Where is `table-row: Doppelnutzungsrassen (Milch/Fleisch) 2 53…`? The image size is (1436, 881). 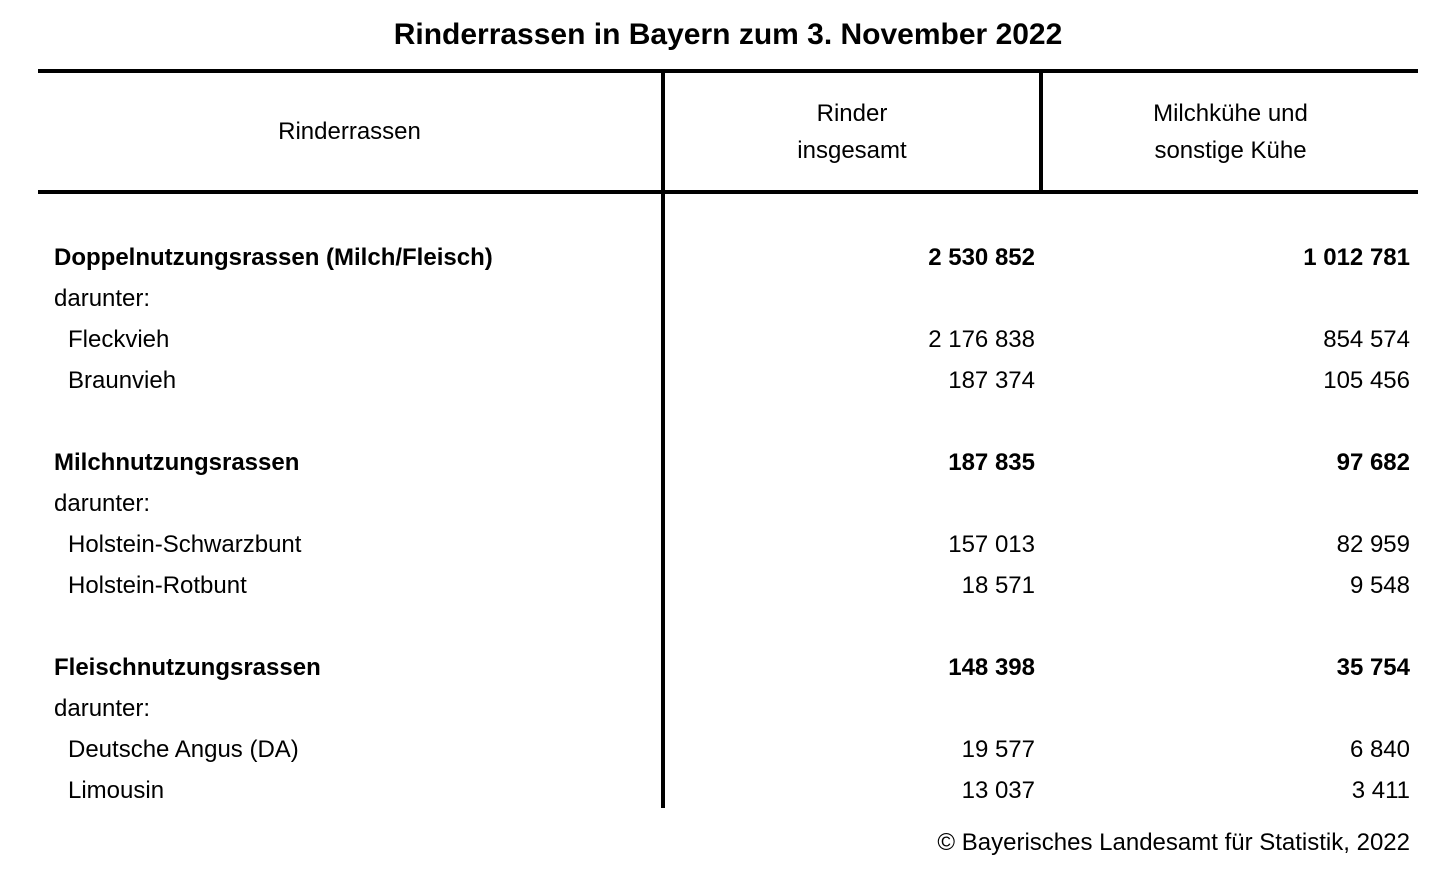 table-row: Doppelnutzungsrassen (Milch/Fleisch) 2 53… is located at coordinates (728, 257).